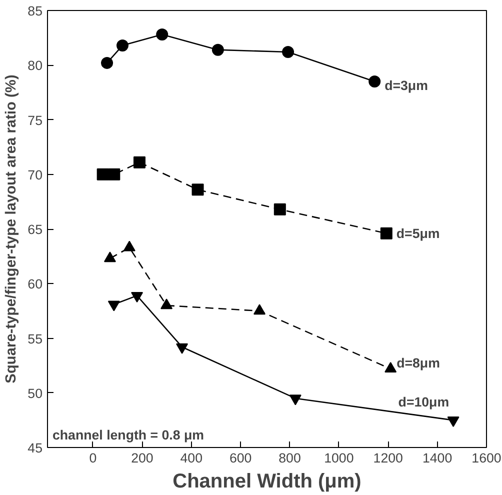 The width and height of the screenshot is (502, 495). Describe the element at coordinates (487, 458) in the screenshot. I see `x-tick-label: 1600` at that location.